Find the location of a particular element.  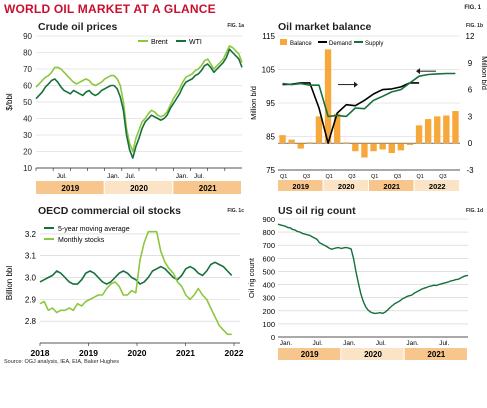

crude-series-line-brent is located at coordinates (139, 99).